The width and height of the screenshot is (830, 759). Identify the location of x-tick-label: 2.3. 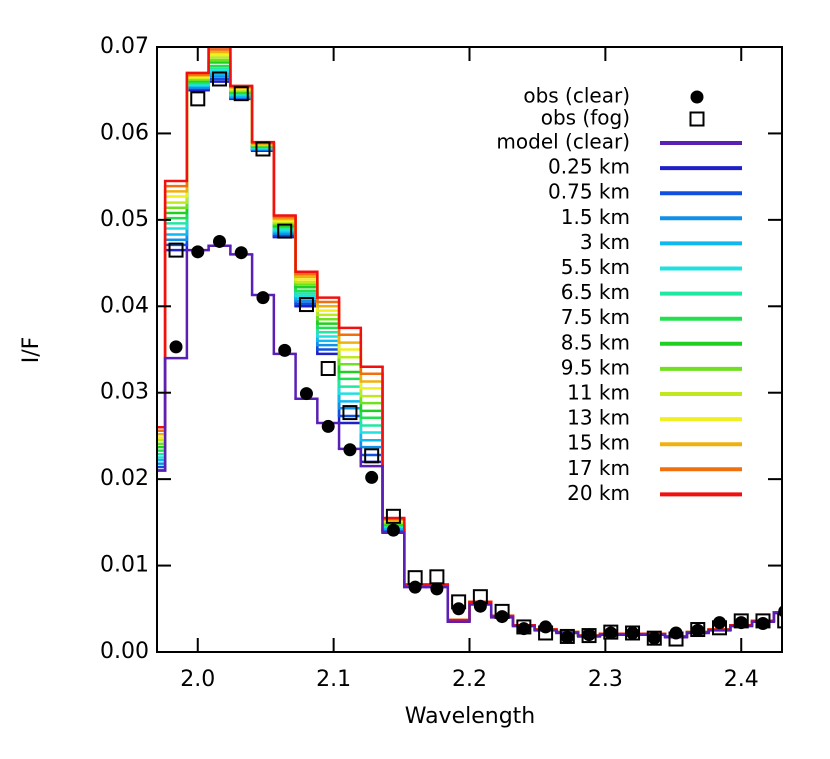
(605, 679).